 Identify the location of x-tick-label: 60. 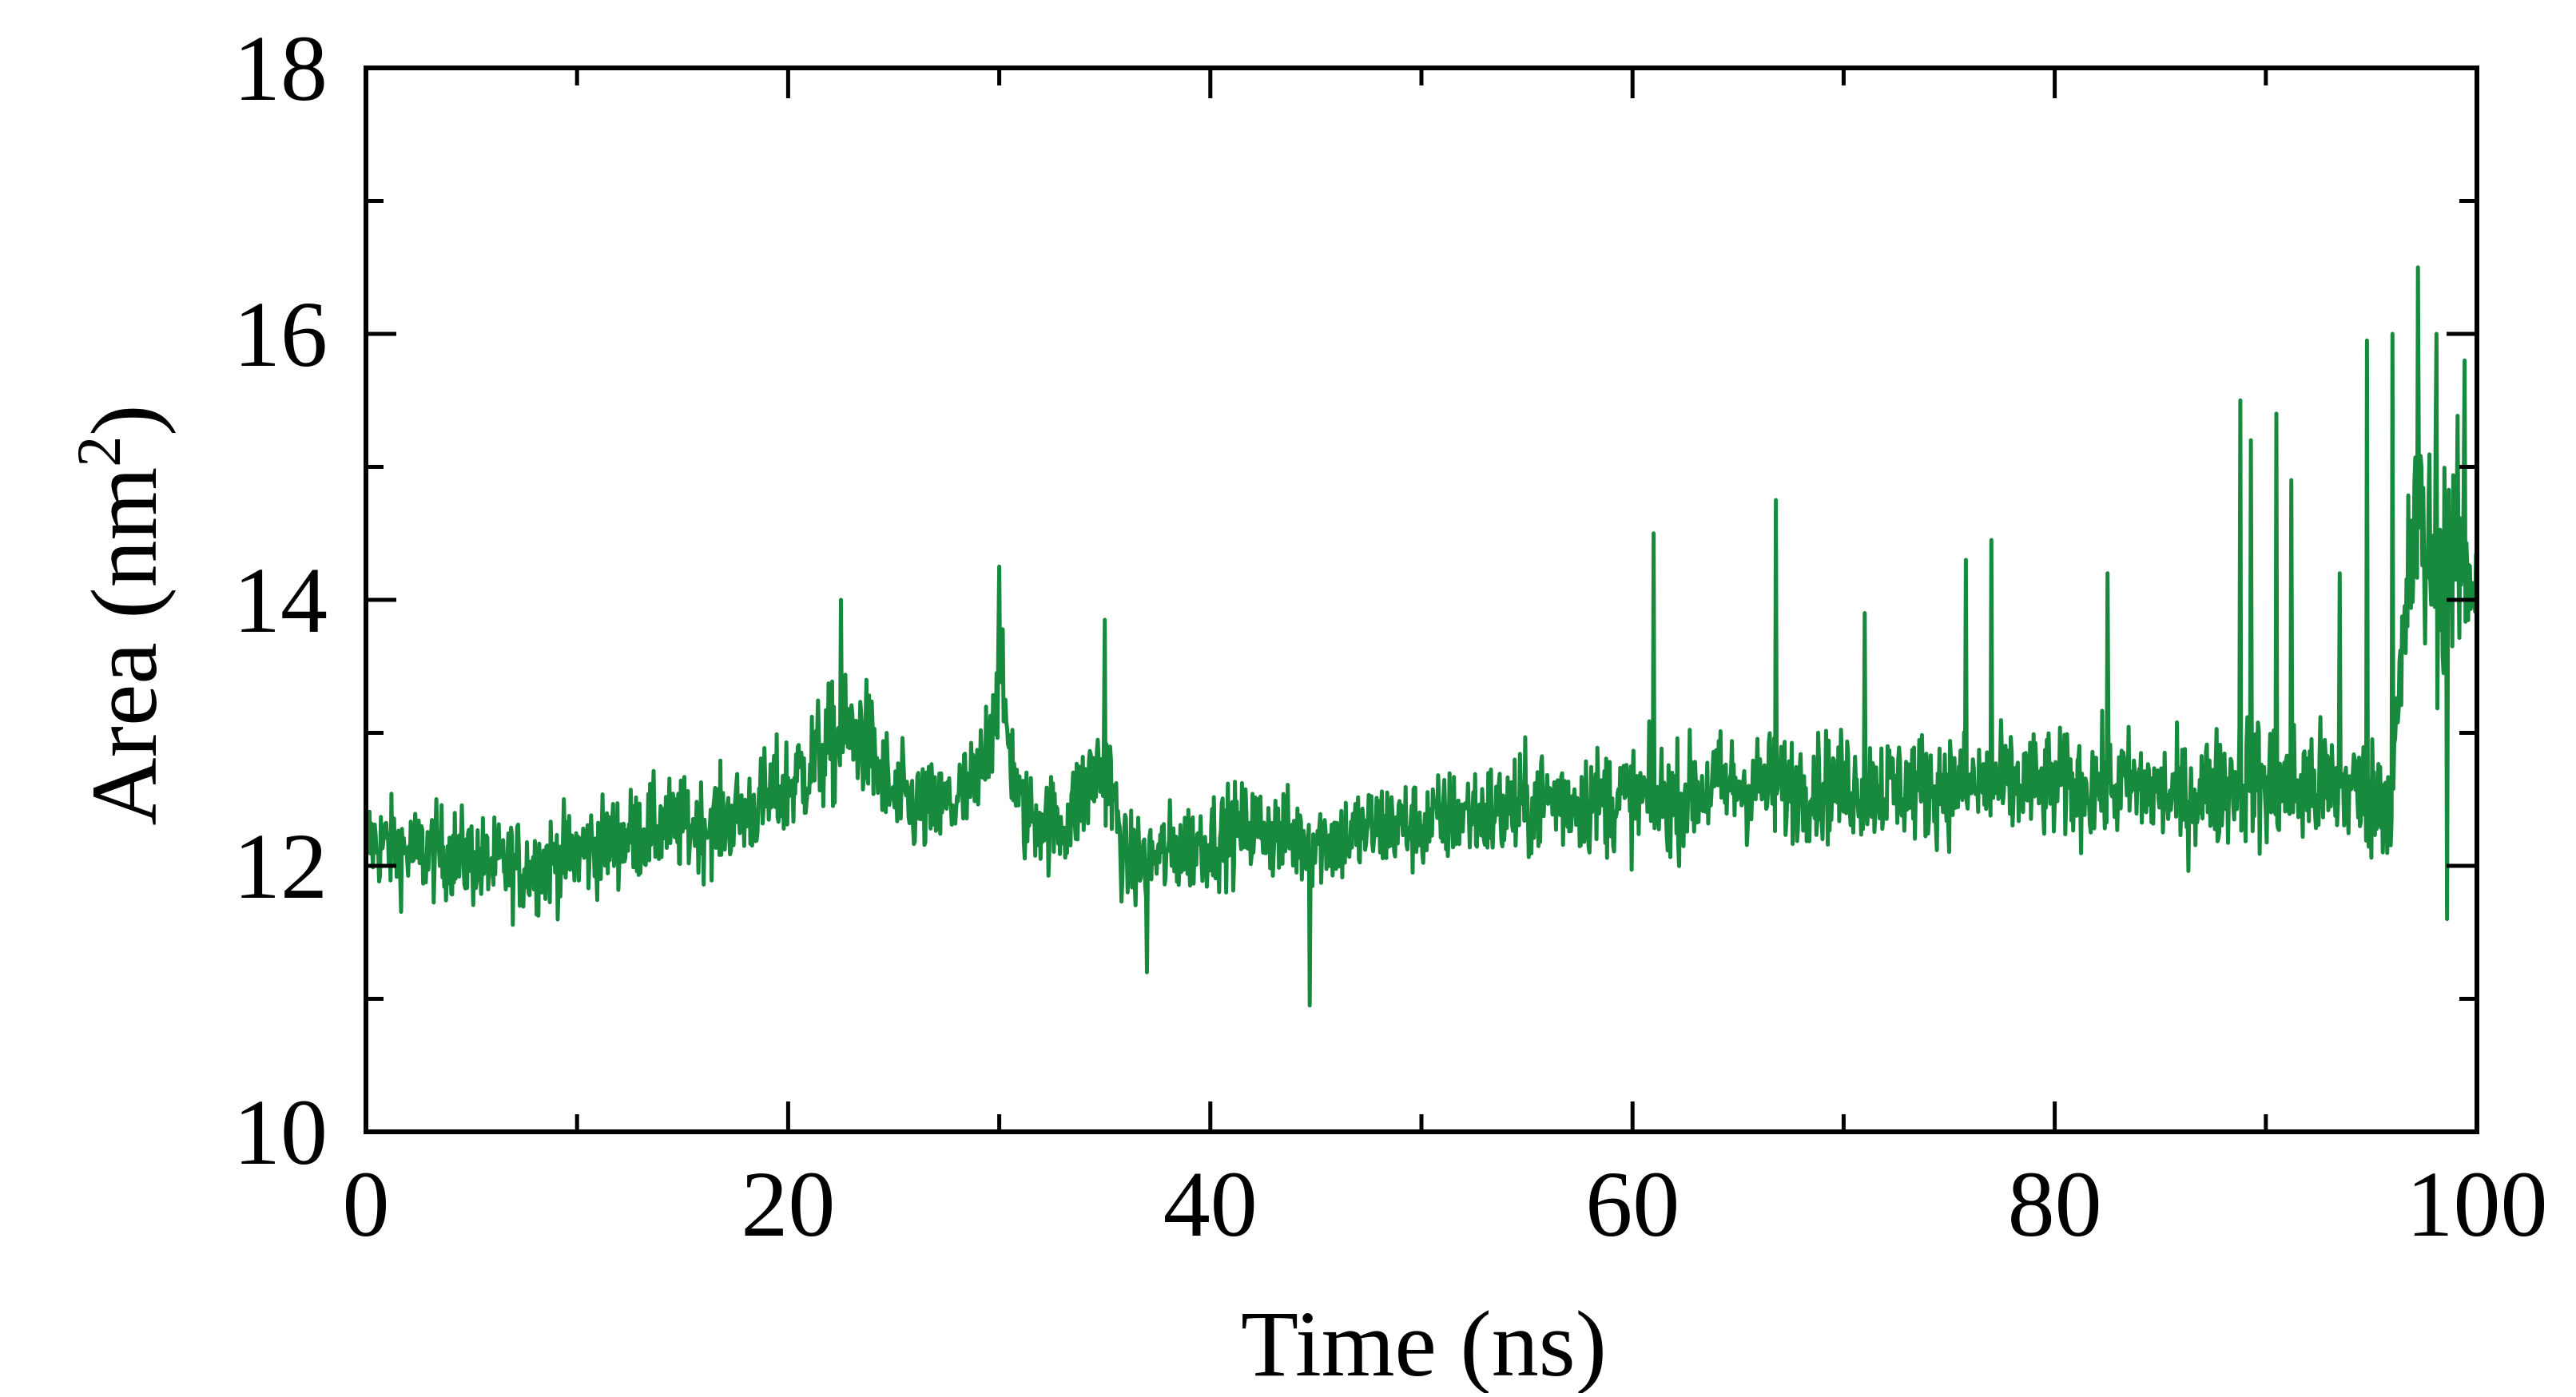
(1632, 1204).